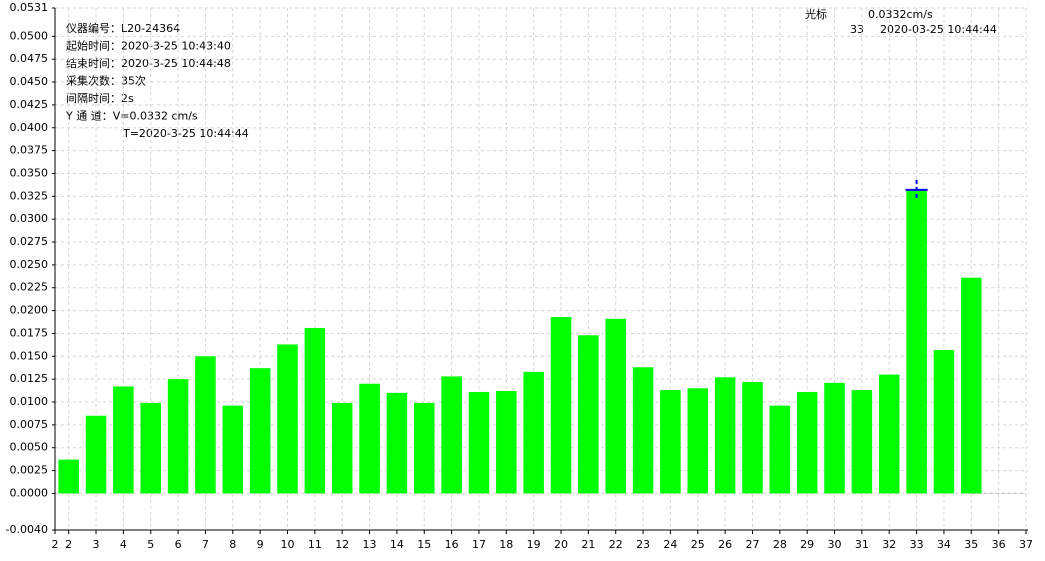 The height and width of the screenshot is (561, 1045). I want to click on info-line: 采集次数：35次, so click(106, 81).